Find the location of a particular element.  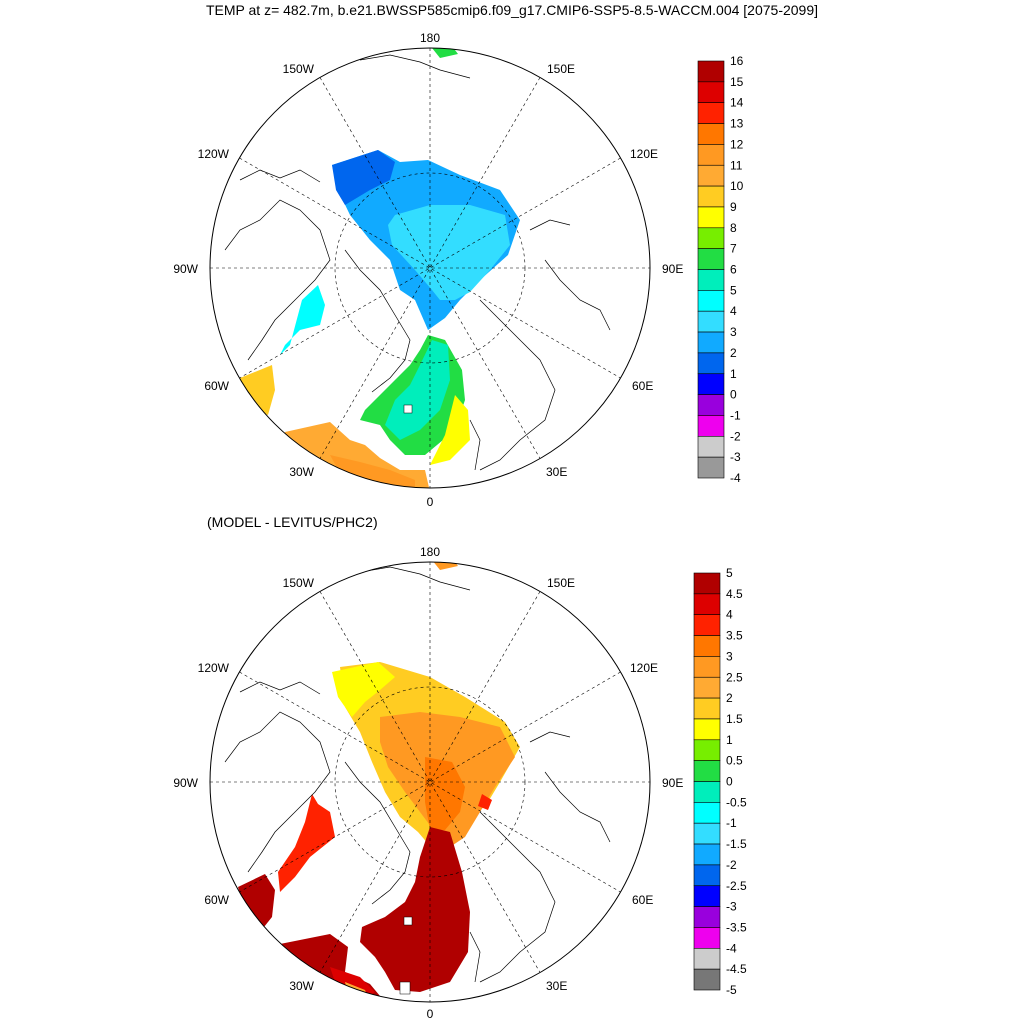

colorbar-tick-label: 3.5 is located at coordinates (734, 636).